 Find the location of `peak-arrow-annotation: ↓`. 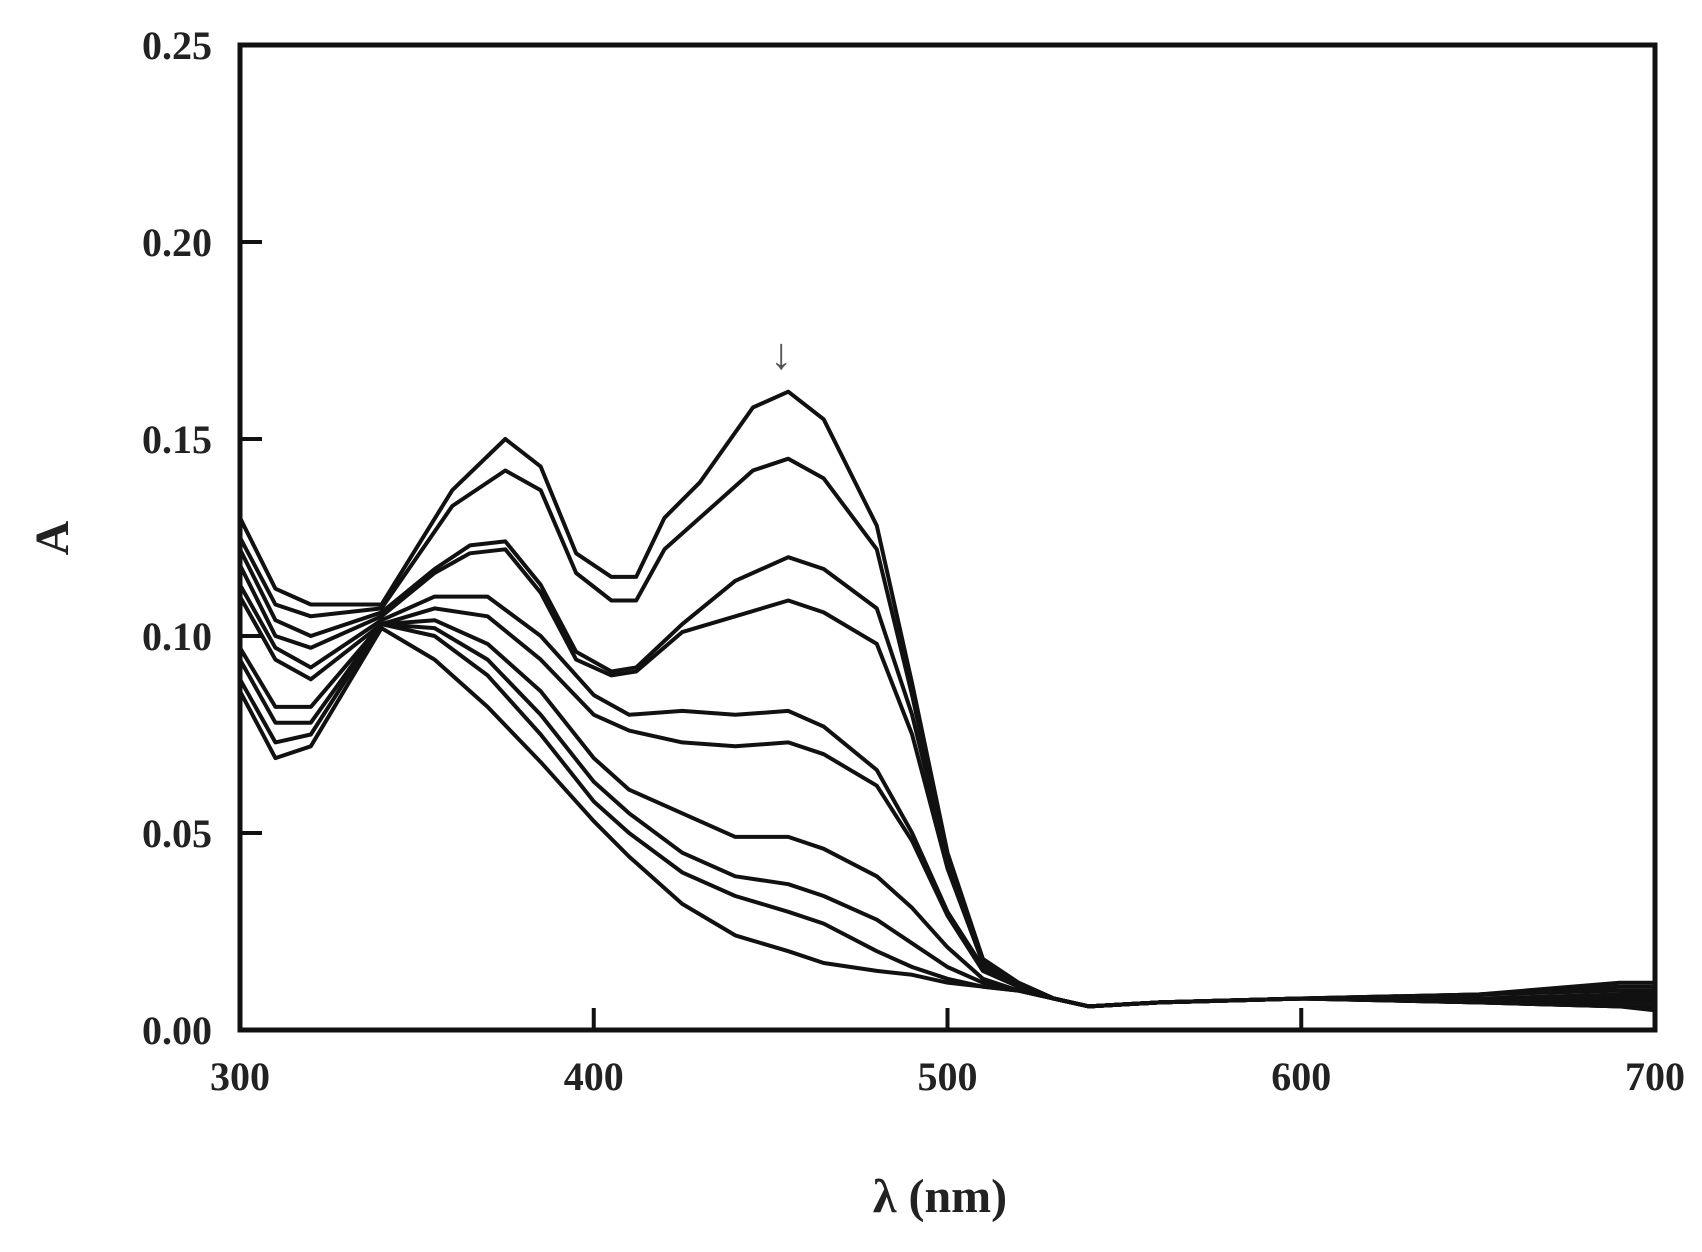

peak-arrow-annotation: ↓ is located at coordinates (781, 353).